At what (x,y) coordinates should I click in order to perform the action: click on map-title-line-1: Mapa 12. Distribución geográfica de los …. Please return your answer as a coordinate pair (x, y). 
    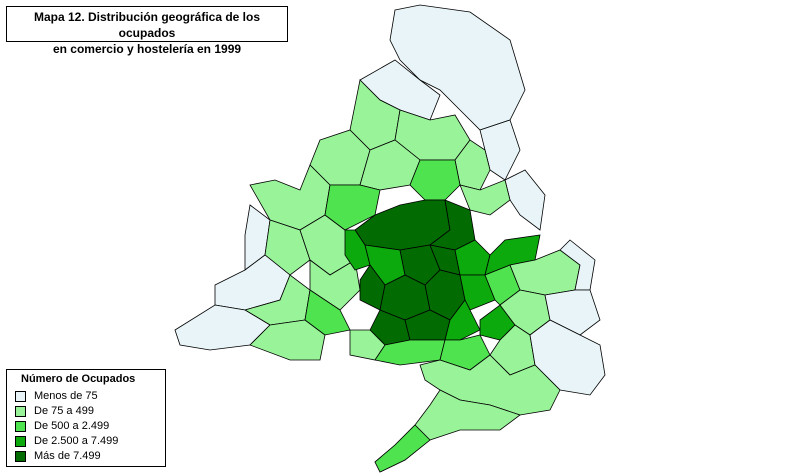
    Looking at the image, I should click on (147, 25).